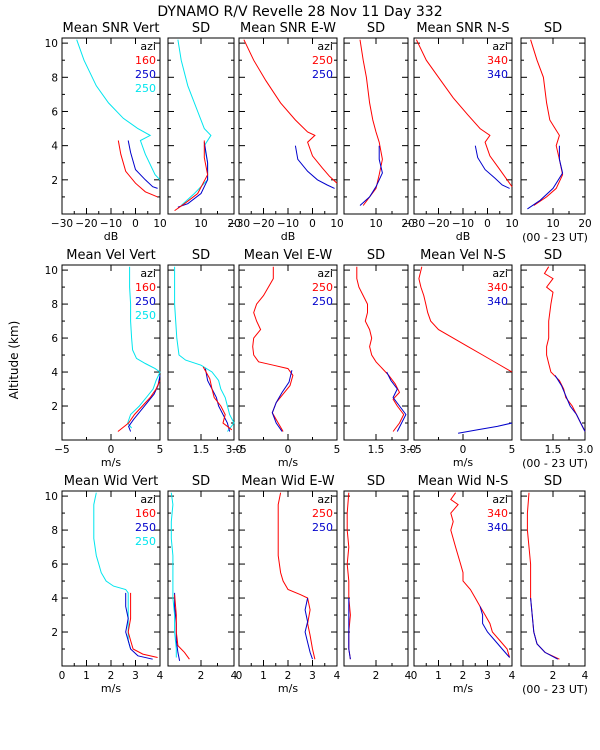 This screenshot has width=600, height=750. Describe the element at coordinates (463, 255) in the screenshot. I see `panel-title: Mean Vel N-S` at that location.